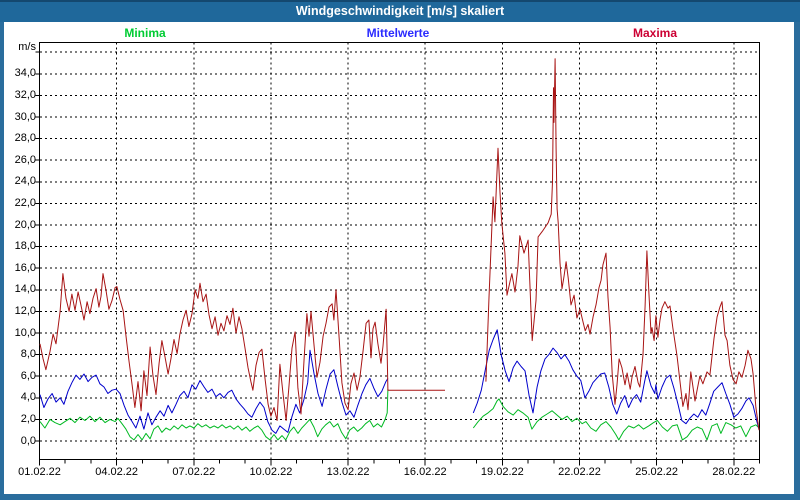 This screenshot has width=800, height=500. I want to click on x-tick-label: 22.02.22, so click(579, 472).